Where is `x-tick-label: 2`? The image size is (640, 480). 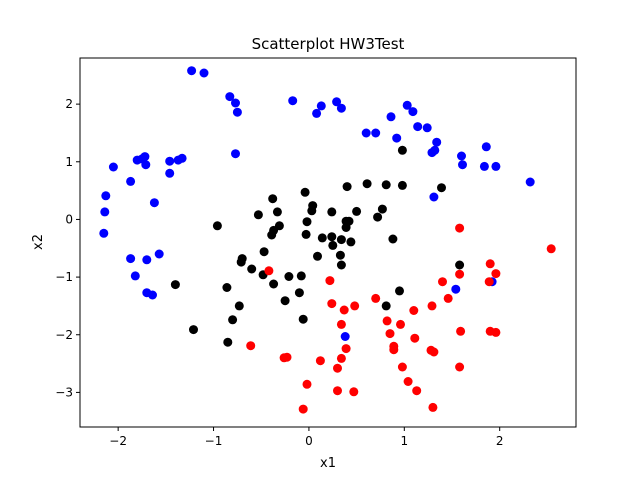
x-tick-label: 2 is located at coordinates (500, 441).